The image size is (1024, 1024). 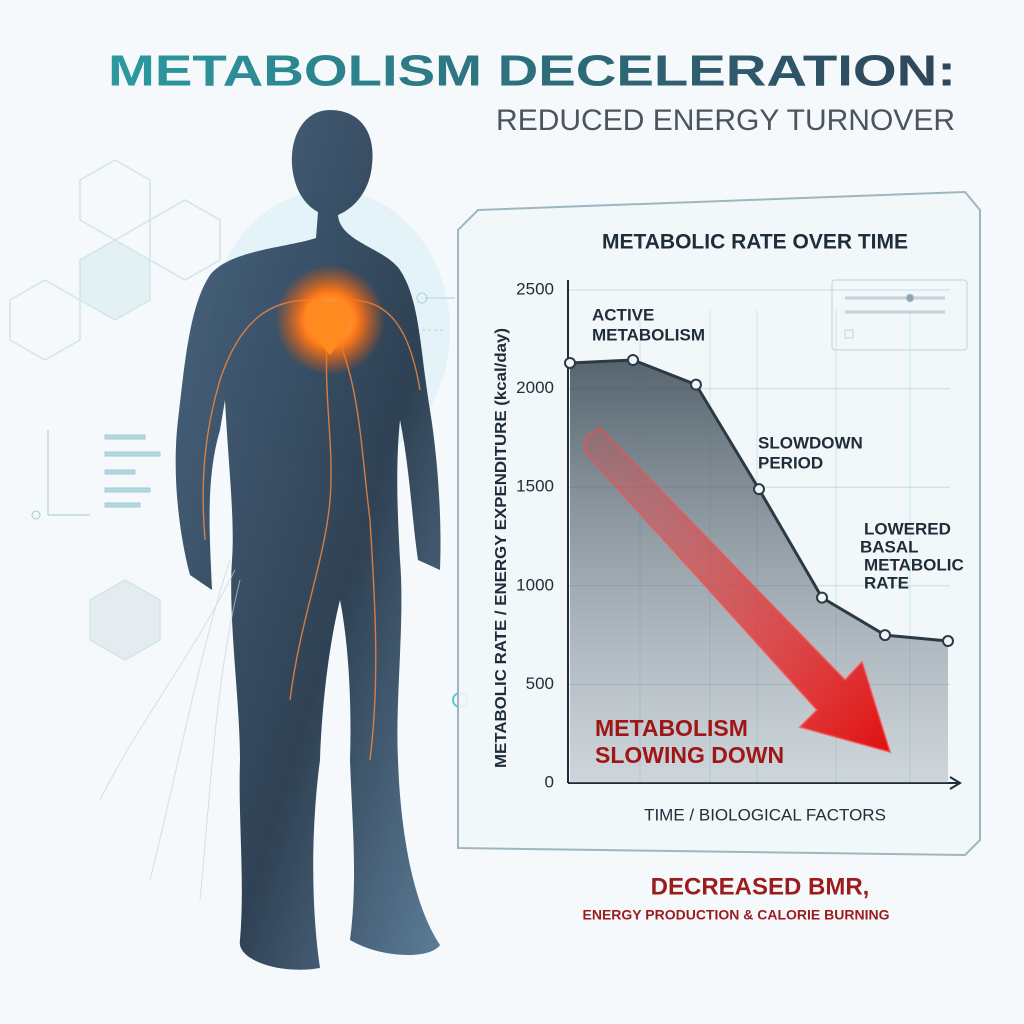 I want to click on y-tick-label: 1000, so click(x=535, y=584).